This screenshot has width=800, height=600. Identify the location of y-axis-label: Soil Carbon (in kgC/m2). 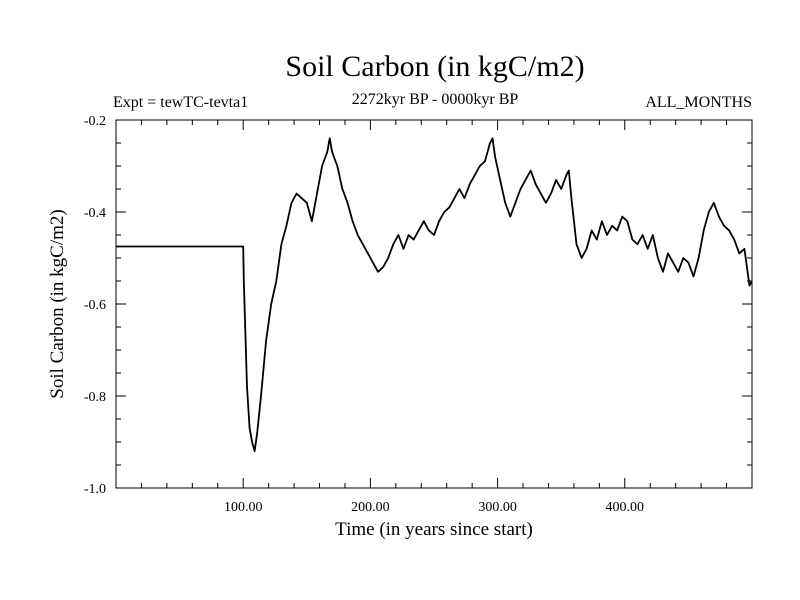
(57, 303).